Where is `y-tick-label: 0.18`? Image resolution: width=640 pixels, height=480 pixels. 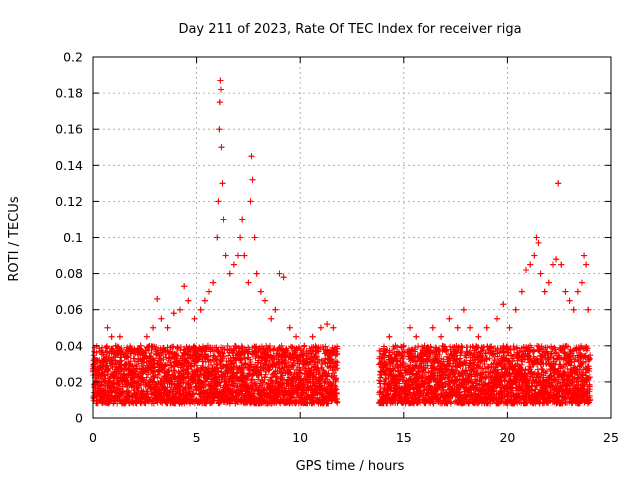
y-tick-label: 0.18 is located at coordinates (69, 93).